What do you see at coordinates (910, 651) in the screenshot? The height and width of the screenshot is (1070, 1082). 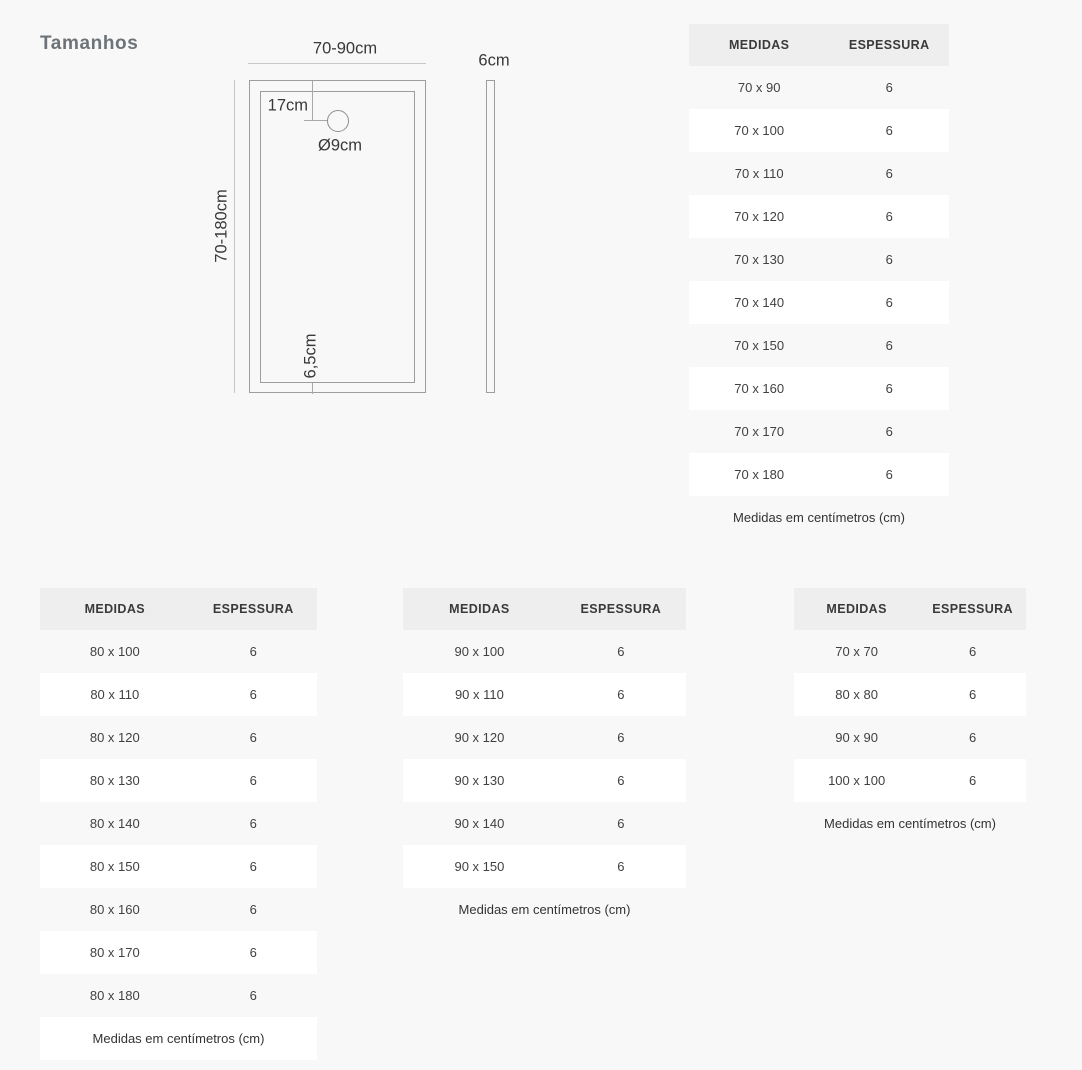 I see `table-row: 70 x 70 6` at bounding box center [910, 651].